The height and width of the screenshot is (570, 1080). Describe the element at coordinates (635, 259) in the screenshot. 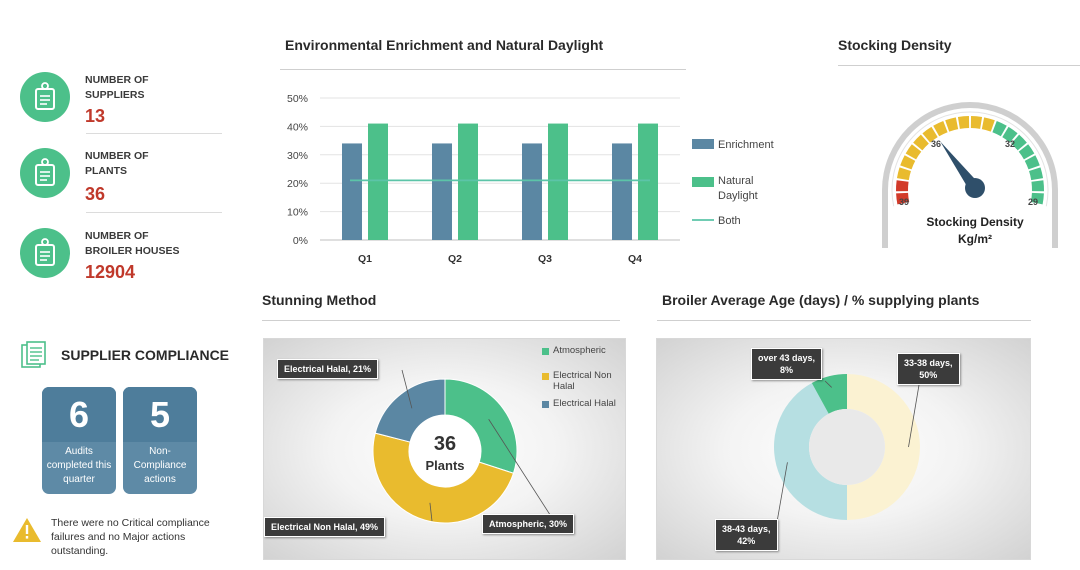

I see `x-tick-label: Q4` at that location.